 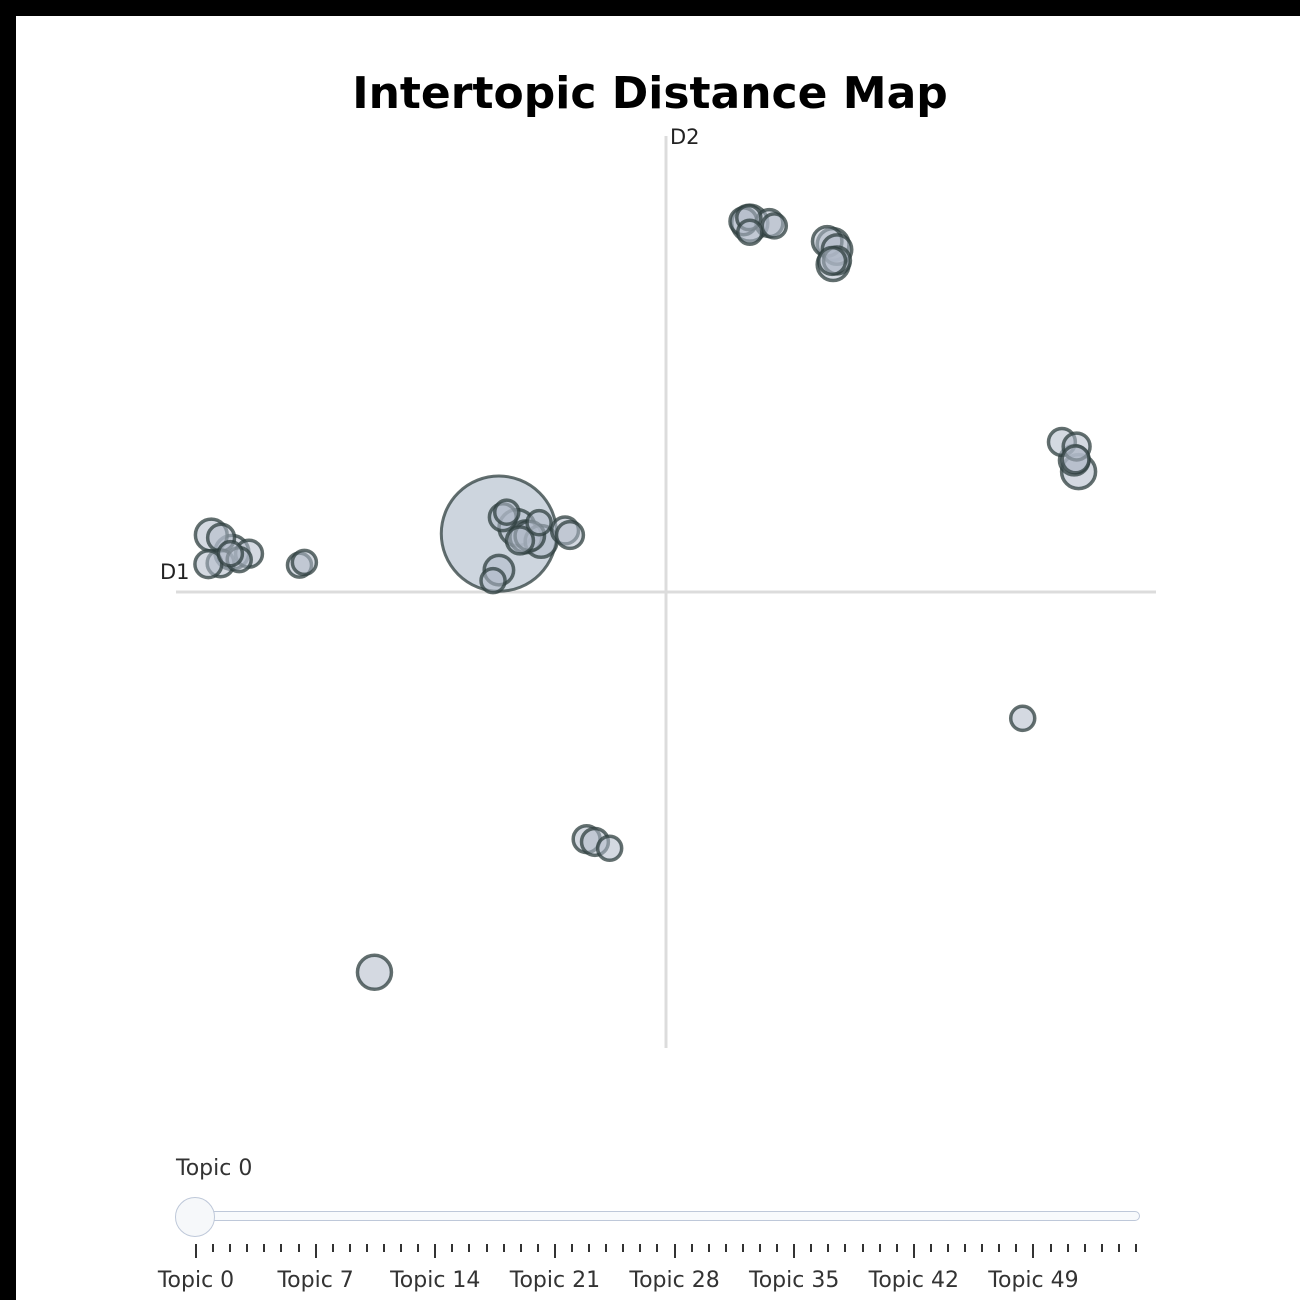 What do you see at coordinates (650, 1254) in the screenshot?
I see `slider-ticks` at bounding box center [650, 1254].